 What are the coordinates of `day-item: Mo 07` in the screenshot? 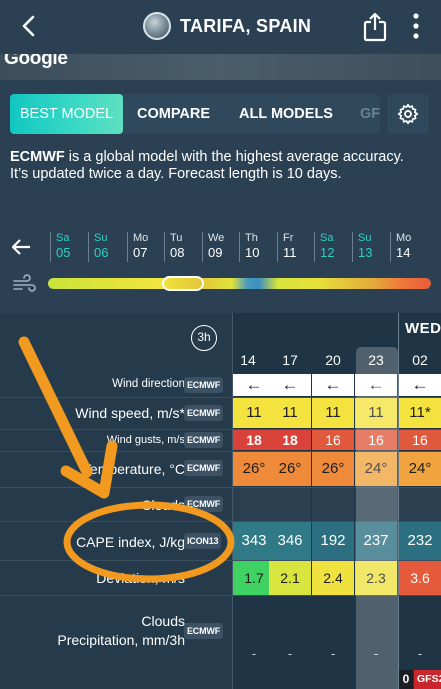 It's located at (144, 247).